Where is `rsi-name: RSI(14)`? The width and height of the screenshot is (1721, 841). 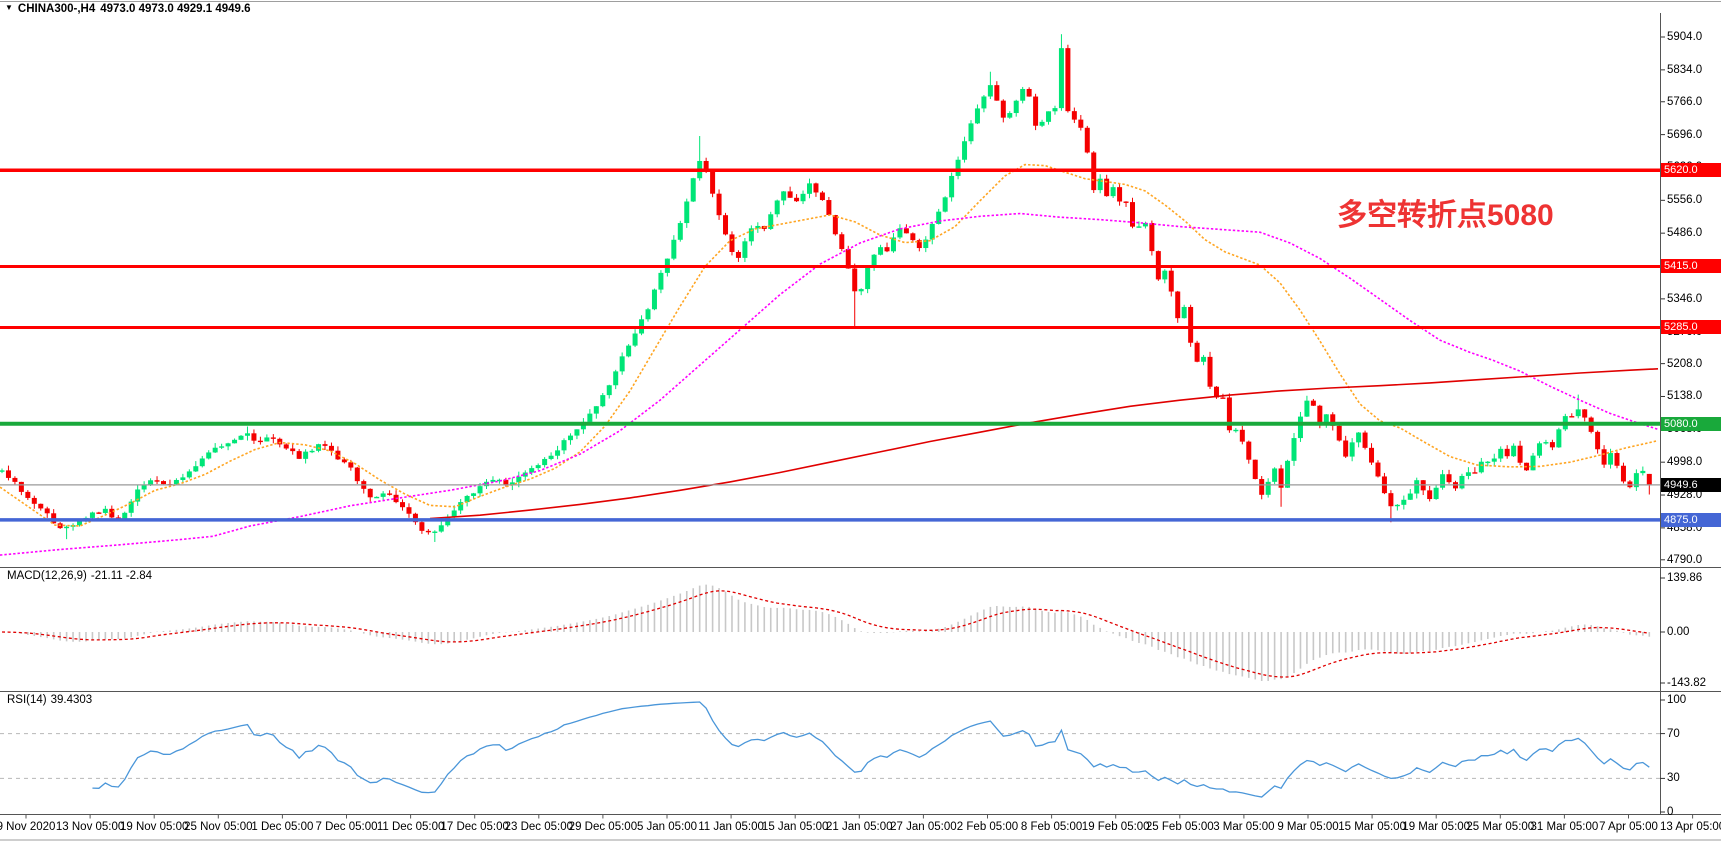
rsi-name: RSI(14) is located at coordinates (27, 700).